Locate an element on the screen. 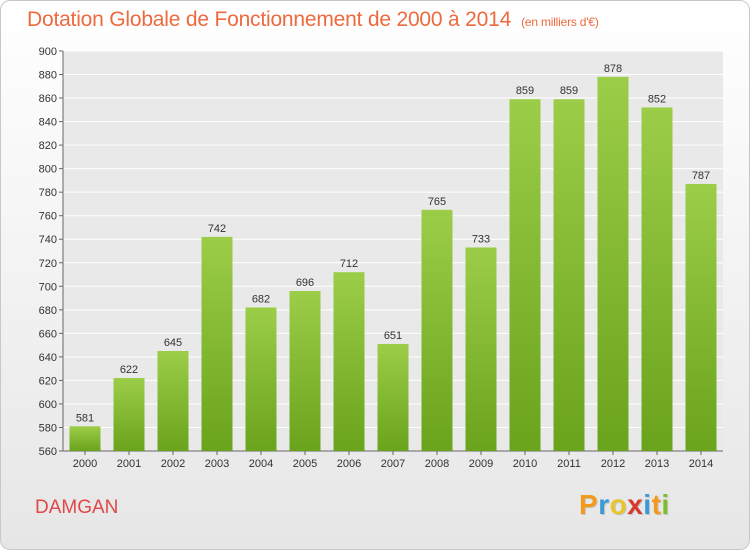  proxiti-logo: Proxiti is located at coordinates (624, 505).